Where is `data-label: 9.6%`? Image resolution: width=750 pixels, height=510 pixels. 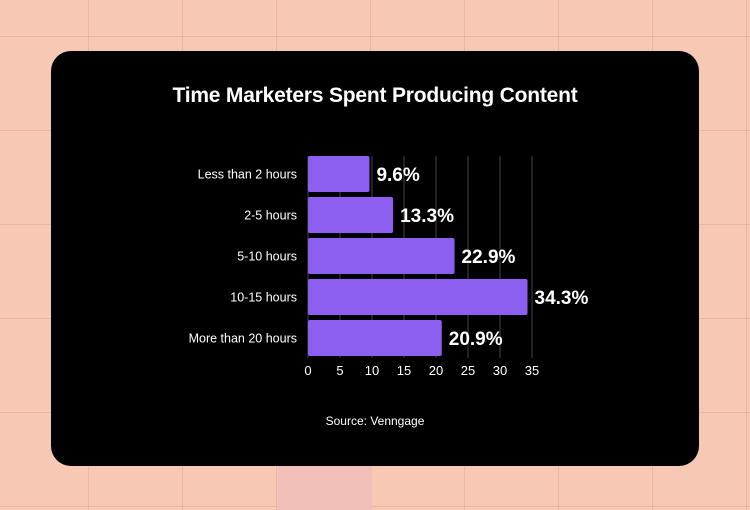
data-label: 9.6% is located at coordinates (397, 175).